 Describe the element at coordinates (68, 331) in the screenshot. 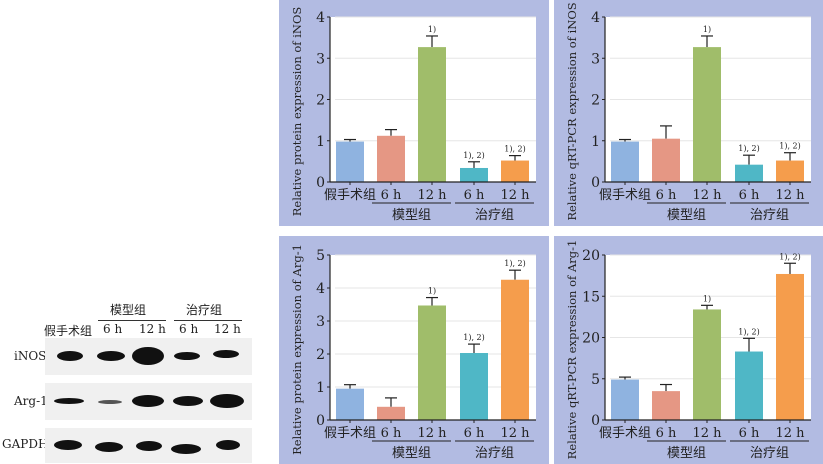

I see `lane-label: 假手术组` at that location.